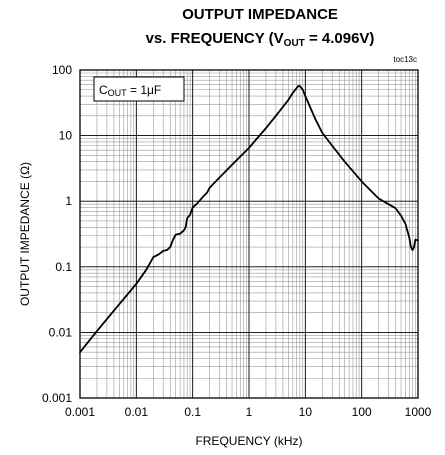 This screenshot has height=455, width=445. What do you see at coordinates (418, 412) in the screenshot?
I see `x-tick-label: 1000` at bounding box center [418, 412].